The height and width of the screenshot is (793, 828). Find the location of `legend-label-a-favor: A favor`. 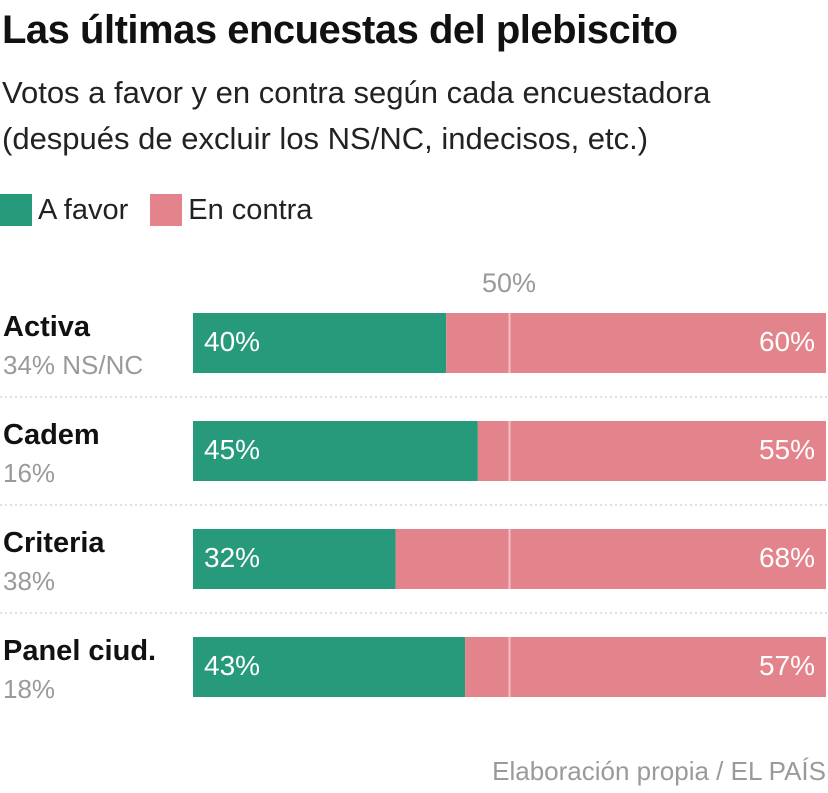

legend-label-a-favor: A favor is located at coordinates (83, 209).